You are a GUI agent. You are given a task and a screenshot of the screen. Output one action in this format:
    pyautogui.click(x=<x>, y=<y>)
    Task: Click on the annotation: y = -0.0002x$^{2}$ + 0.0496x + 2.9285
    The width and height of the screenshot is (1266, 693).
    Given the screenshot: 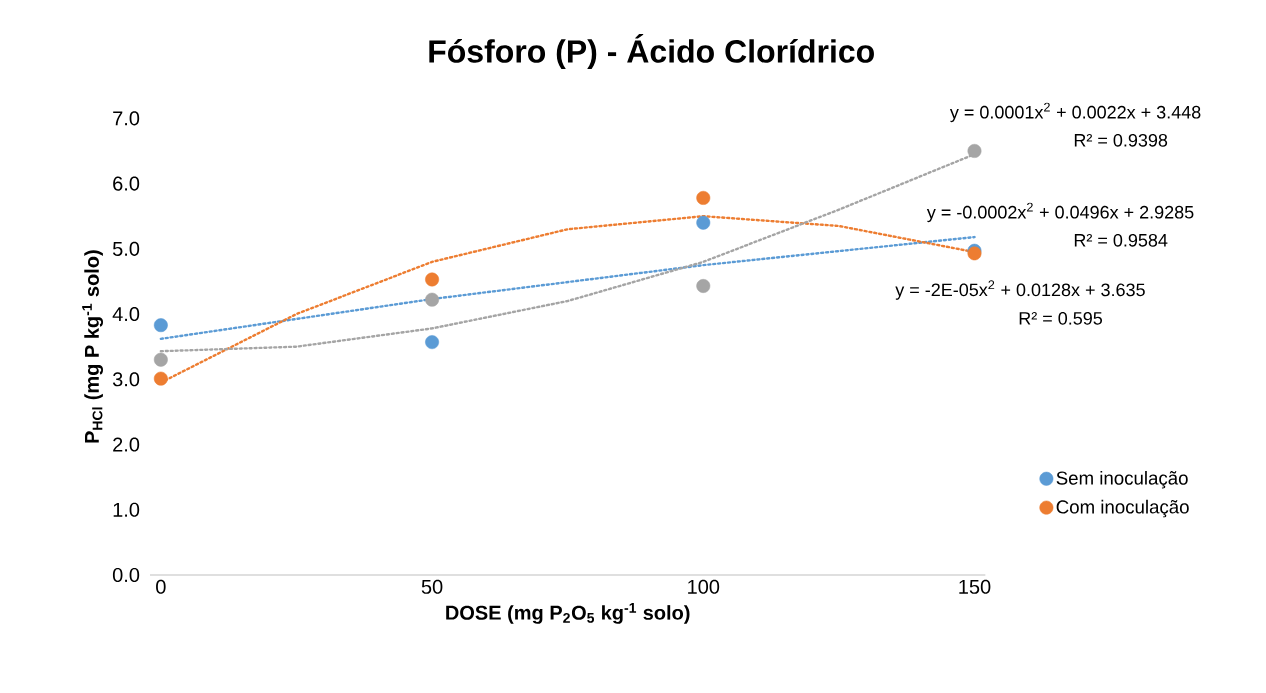 What is the action you would take?
    pyautogui.click(x=1060, y=212)
    